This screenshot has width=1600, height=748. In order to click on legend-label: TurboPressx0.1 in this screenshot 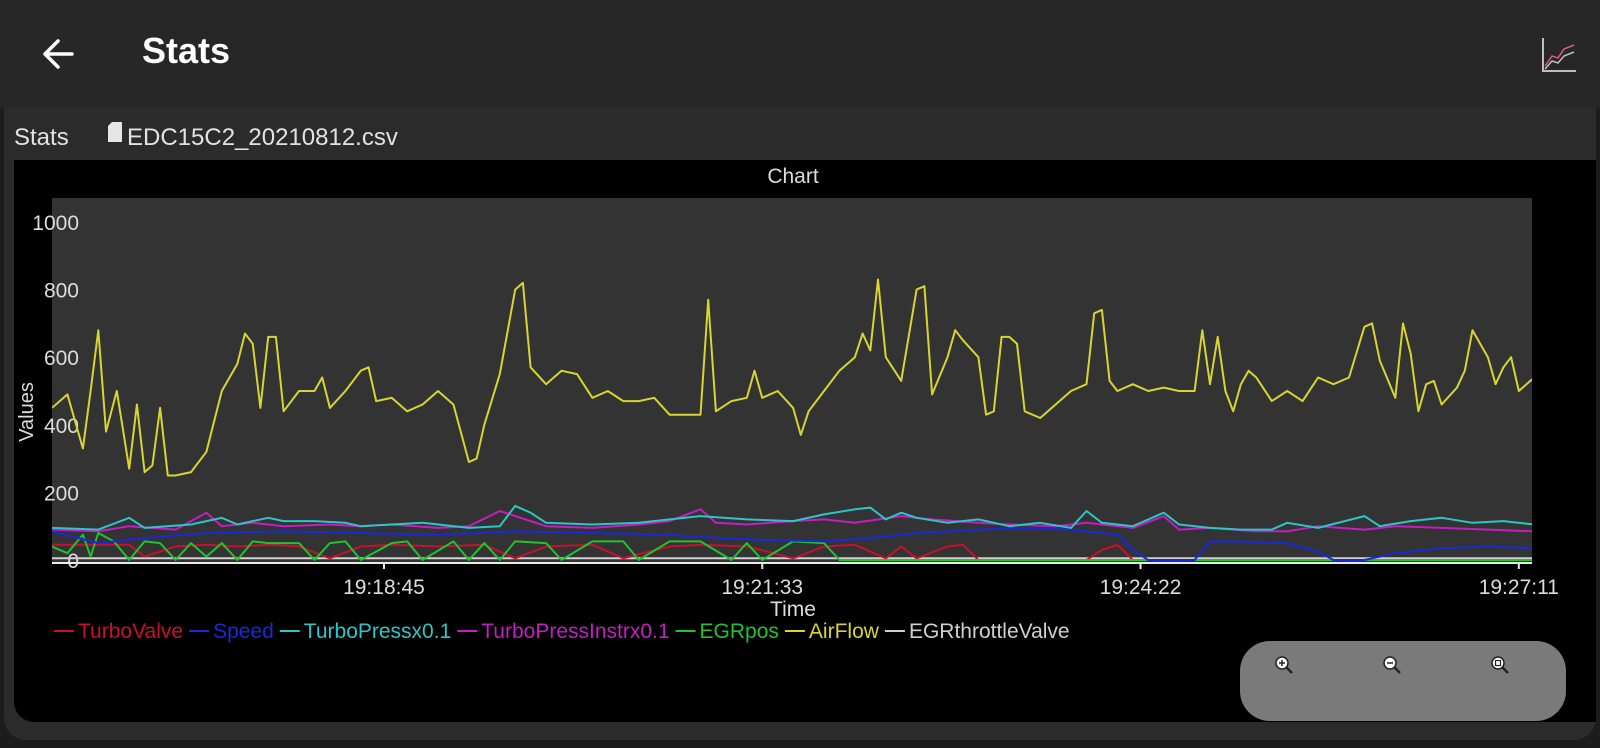, I will do `click(377, 631)`.